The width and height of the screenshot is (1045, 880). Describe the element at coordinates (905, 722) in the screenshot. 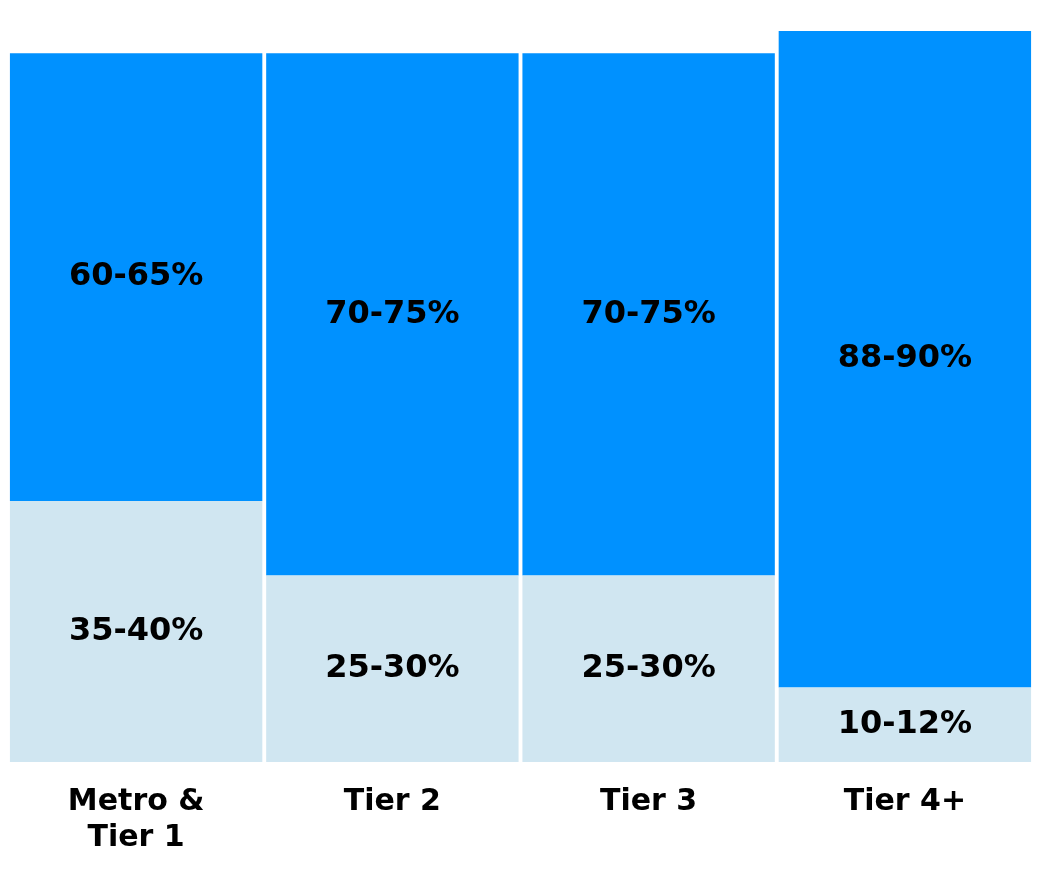

I see `data-label: 10-12%` at that location.